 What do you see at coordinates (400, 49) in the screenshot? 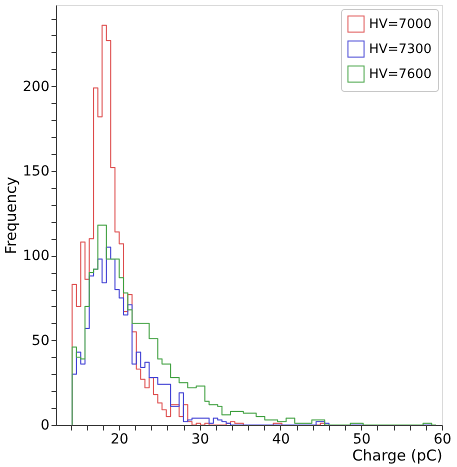
I see `legend-label: HV=7300` at bounding box center [400, 49].